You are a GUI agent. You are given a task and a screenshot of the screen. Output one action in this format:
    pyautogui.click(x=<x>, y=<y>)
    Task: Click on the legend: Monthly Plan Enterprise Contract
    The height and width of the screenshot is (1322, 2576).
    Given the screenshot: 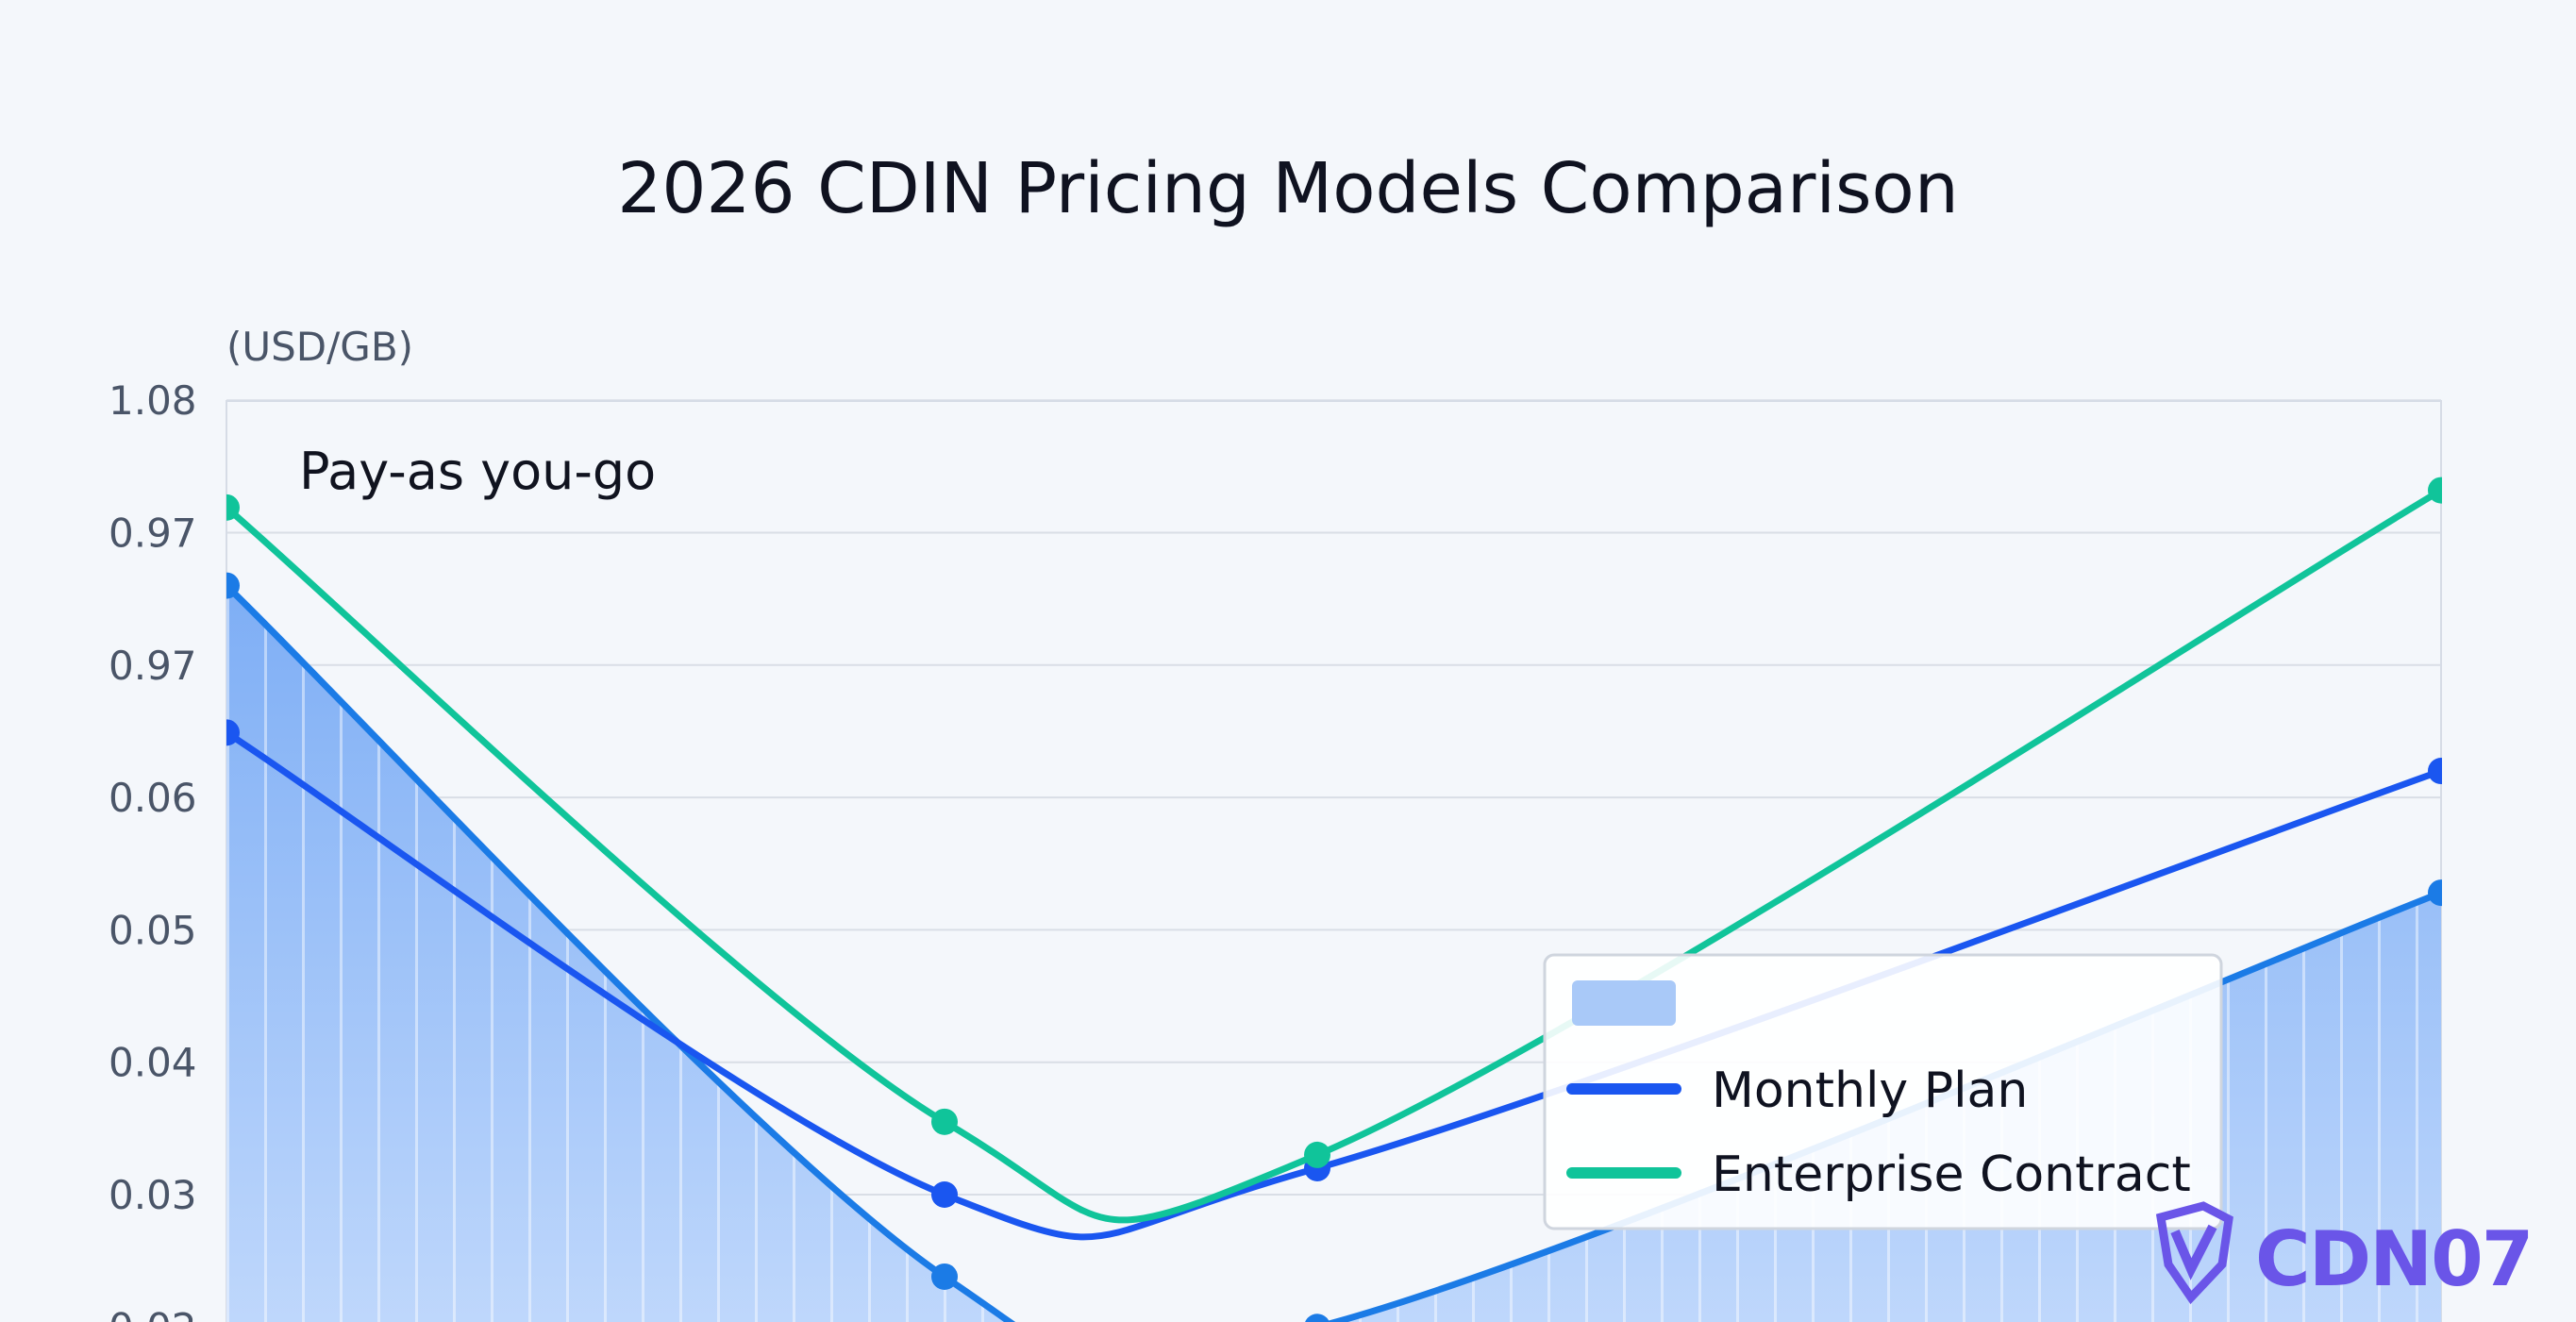 What is the action you would take?
    pyautogui.click(x=1883, y=1091)
    